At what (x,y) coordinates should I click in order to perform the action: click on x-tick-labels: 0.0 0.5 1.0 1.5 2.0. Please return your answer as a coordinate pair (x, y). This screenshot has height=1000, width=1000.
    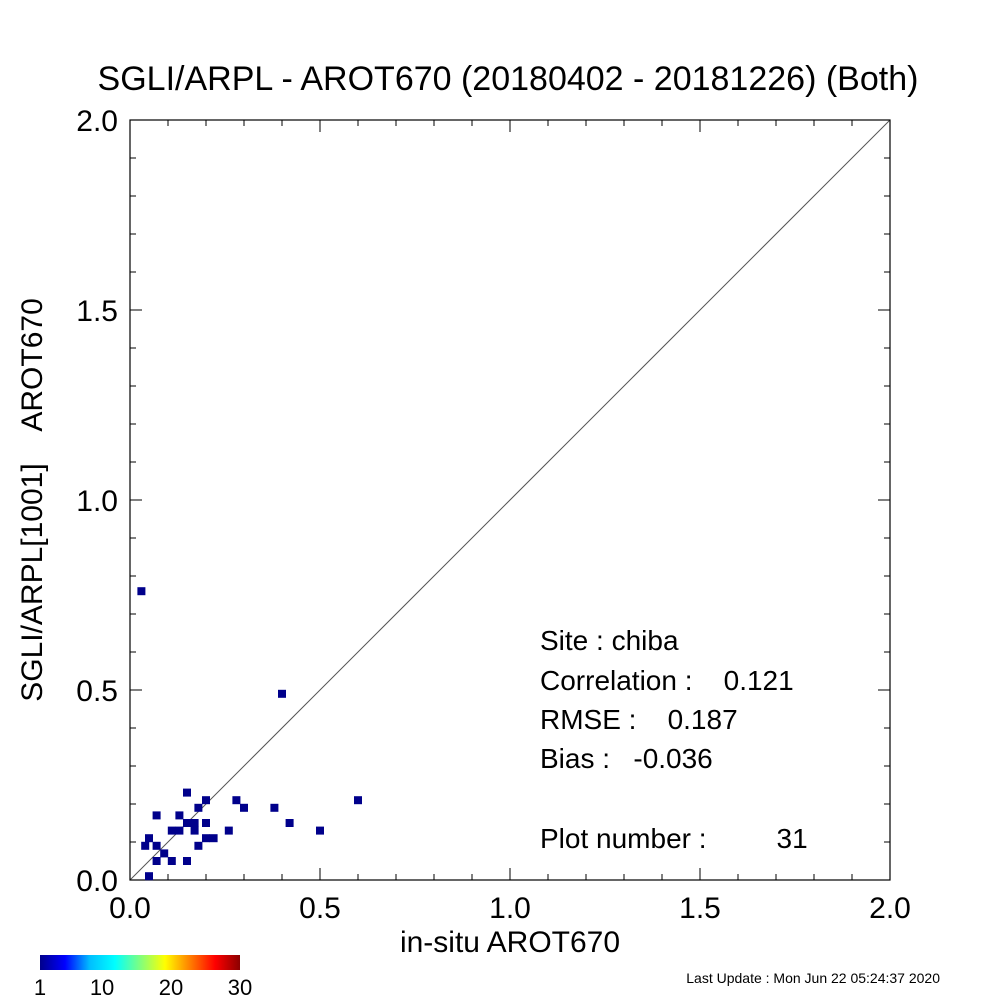
    Looking at the image, I should click on (510, 908).